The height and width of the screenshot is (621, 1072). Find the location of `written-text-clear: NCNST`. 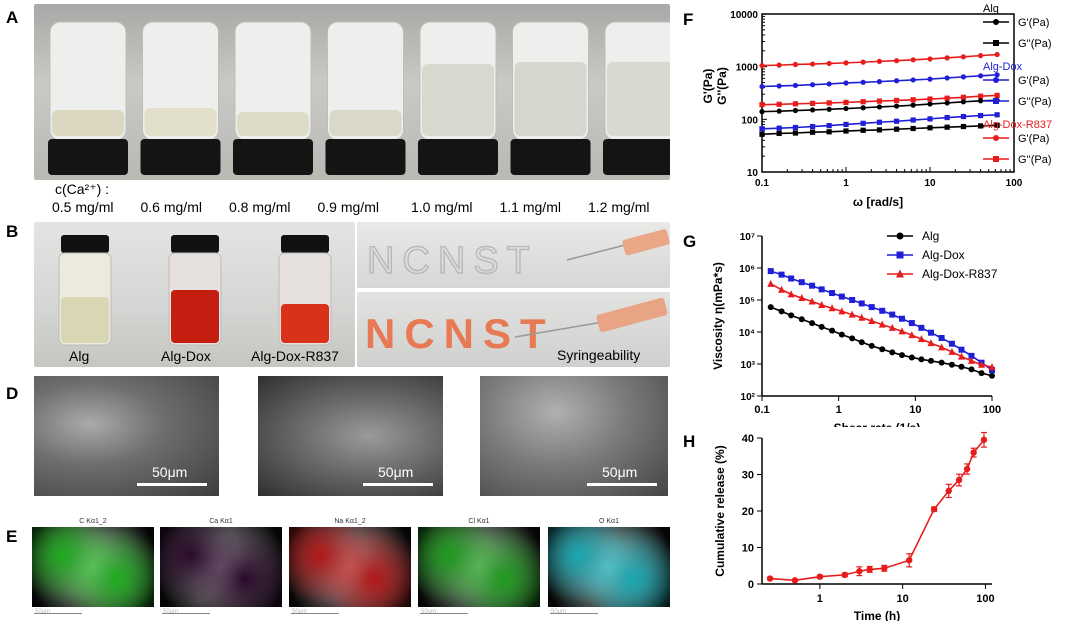

written-text-clear: NCNST is located at coordinates (452, 260).